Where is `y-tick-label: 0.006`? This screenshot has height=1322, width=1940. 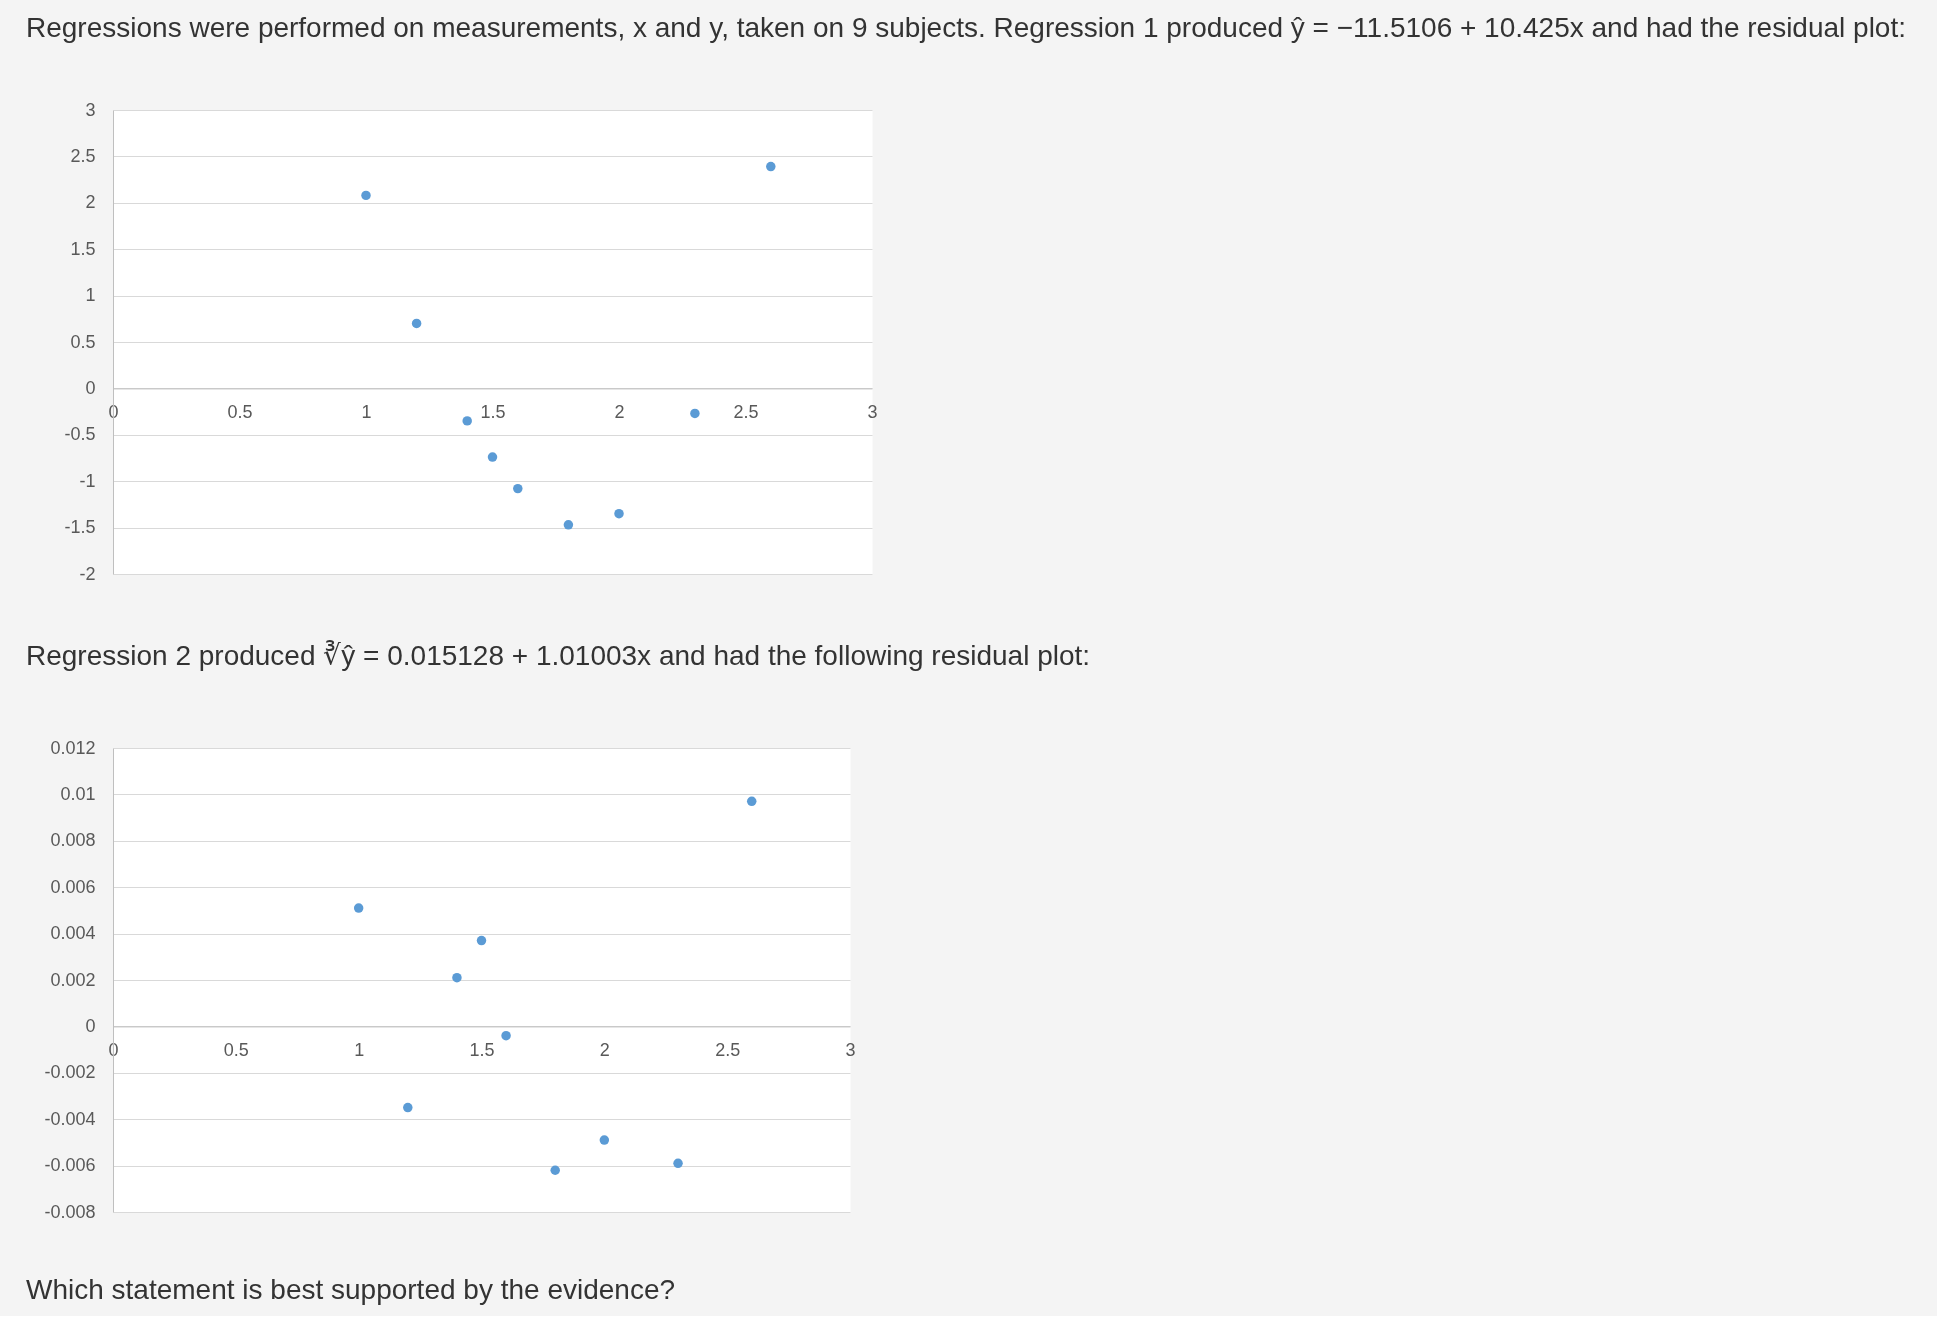
y-tick-label: 0.006 is located at coordinates (73, 886).